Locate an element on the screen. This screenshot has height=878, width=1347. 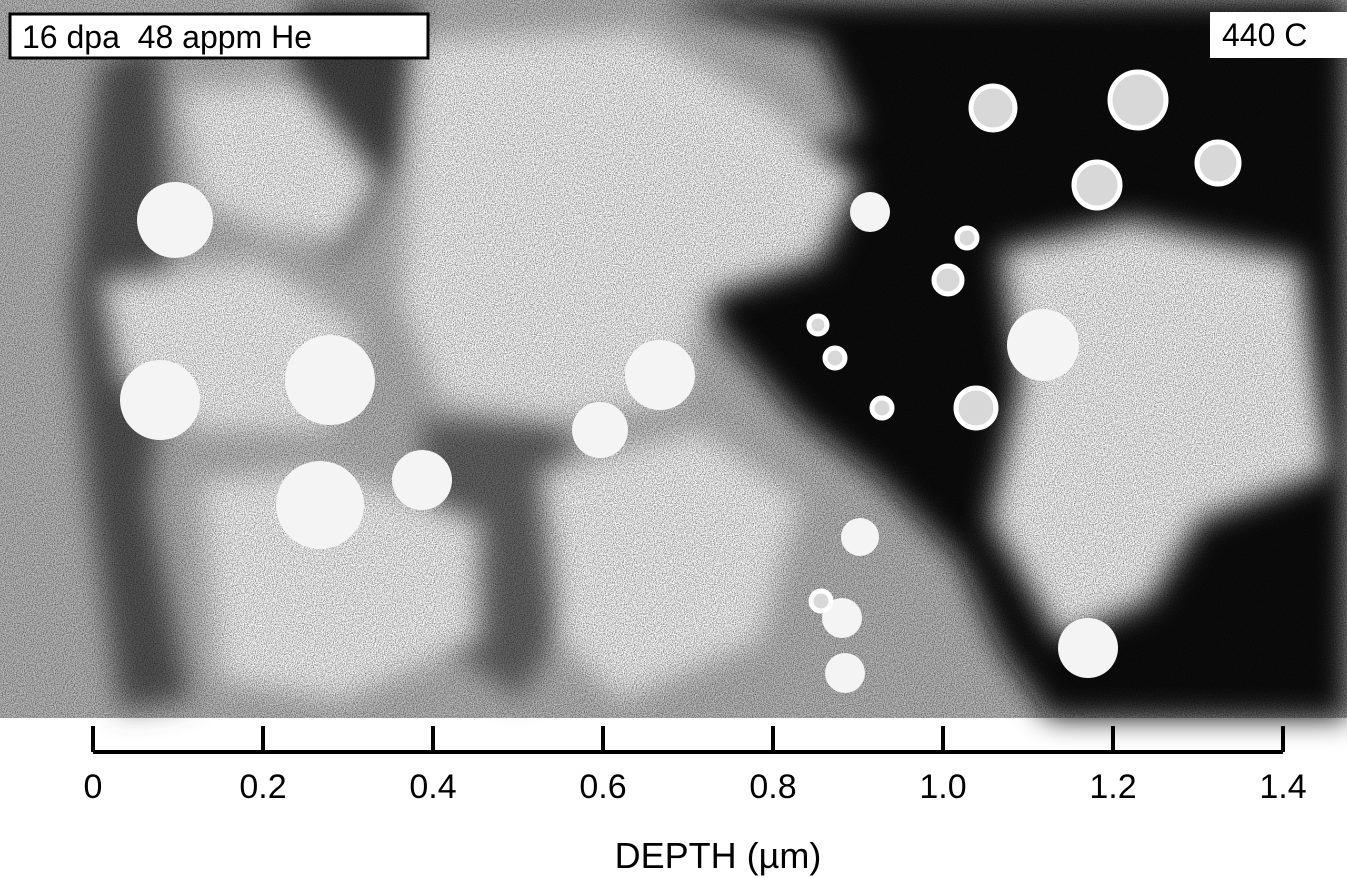
tick-label: 0.4 is located at coordinates (432, 787).